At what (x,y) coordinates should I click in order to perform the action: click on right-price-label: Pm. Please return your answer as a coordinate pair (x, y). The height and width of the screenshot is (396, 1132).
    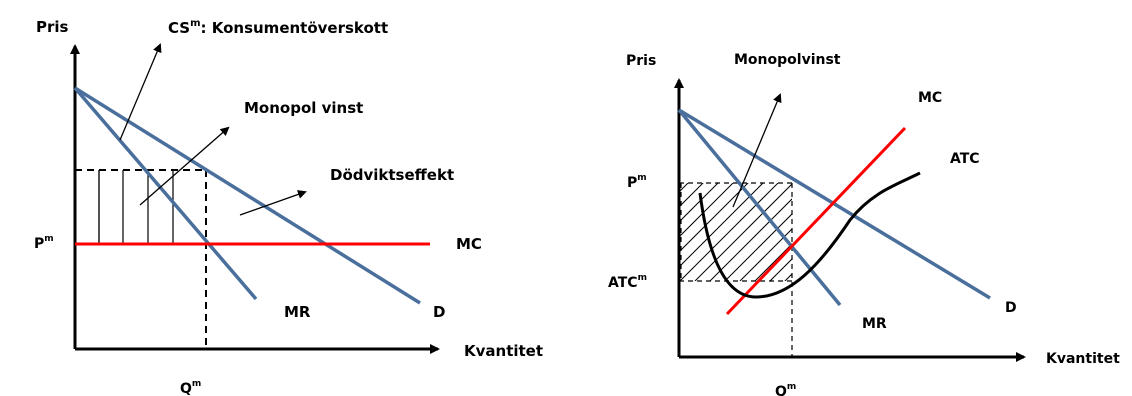
    Looking at the image, I should click on (637, 182).